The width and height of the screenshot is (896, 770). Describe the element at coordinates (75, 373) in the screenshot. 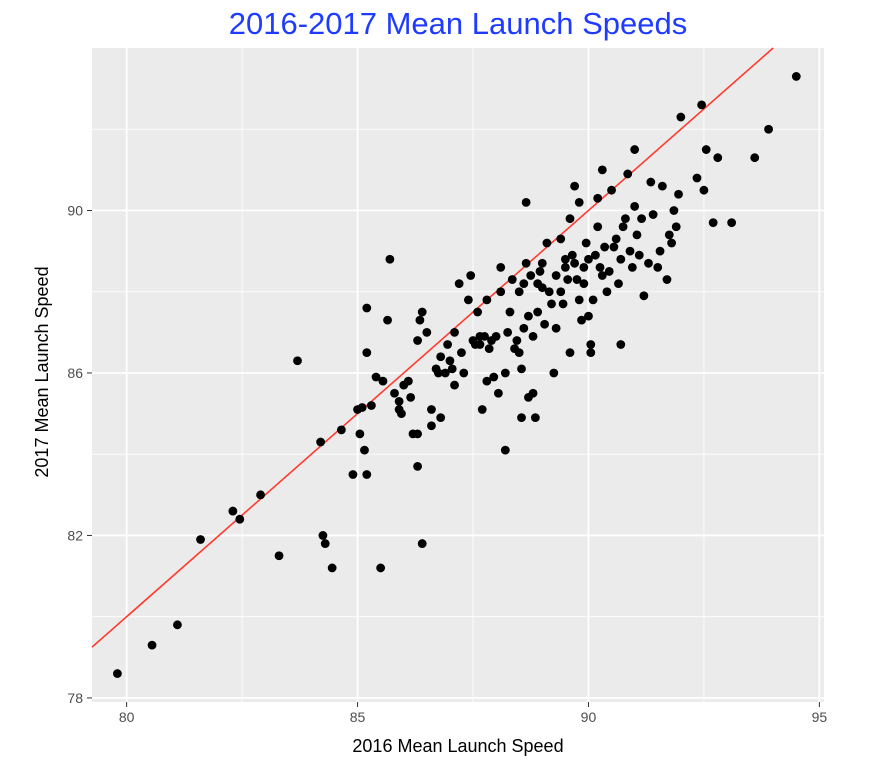

I see `y-tick-label: 86` at that location.